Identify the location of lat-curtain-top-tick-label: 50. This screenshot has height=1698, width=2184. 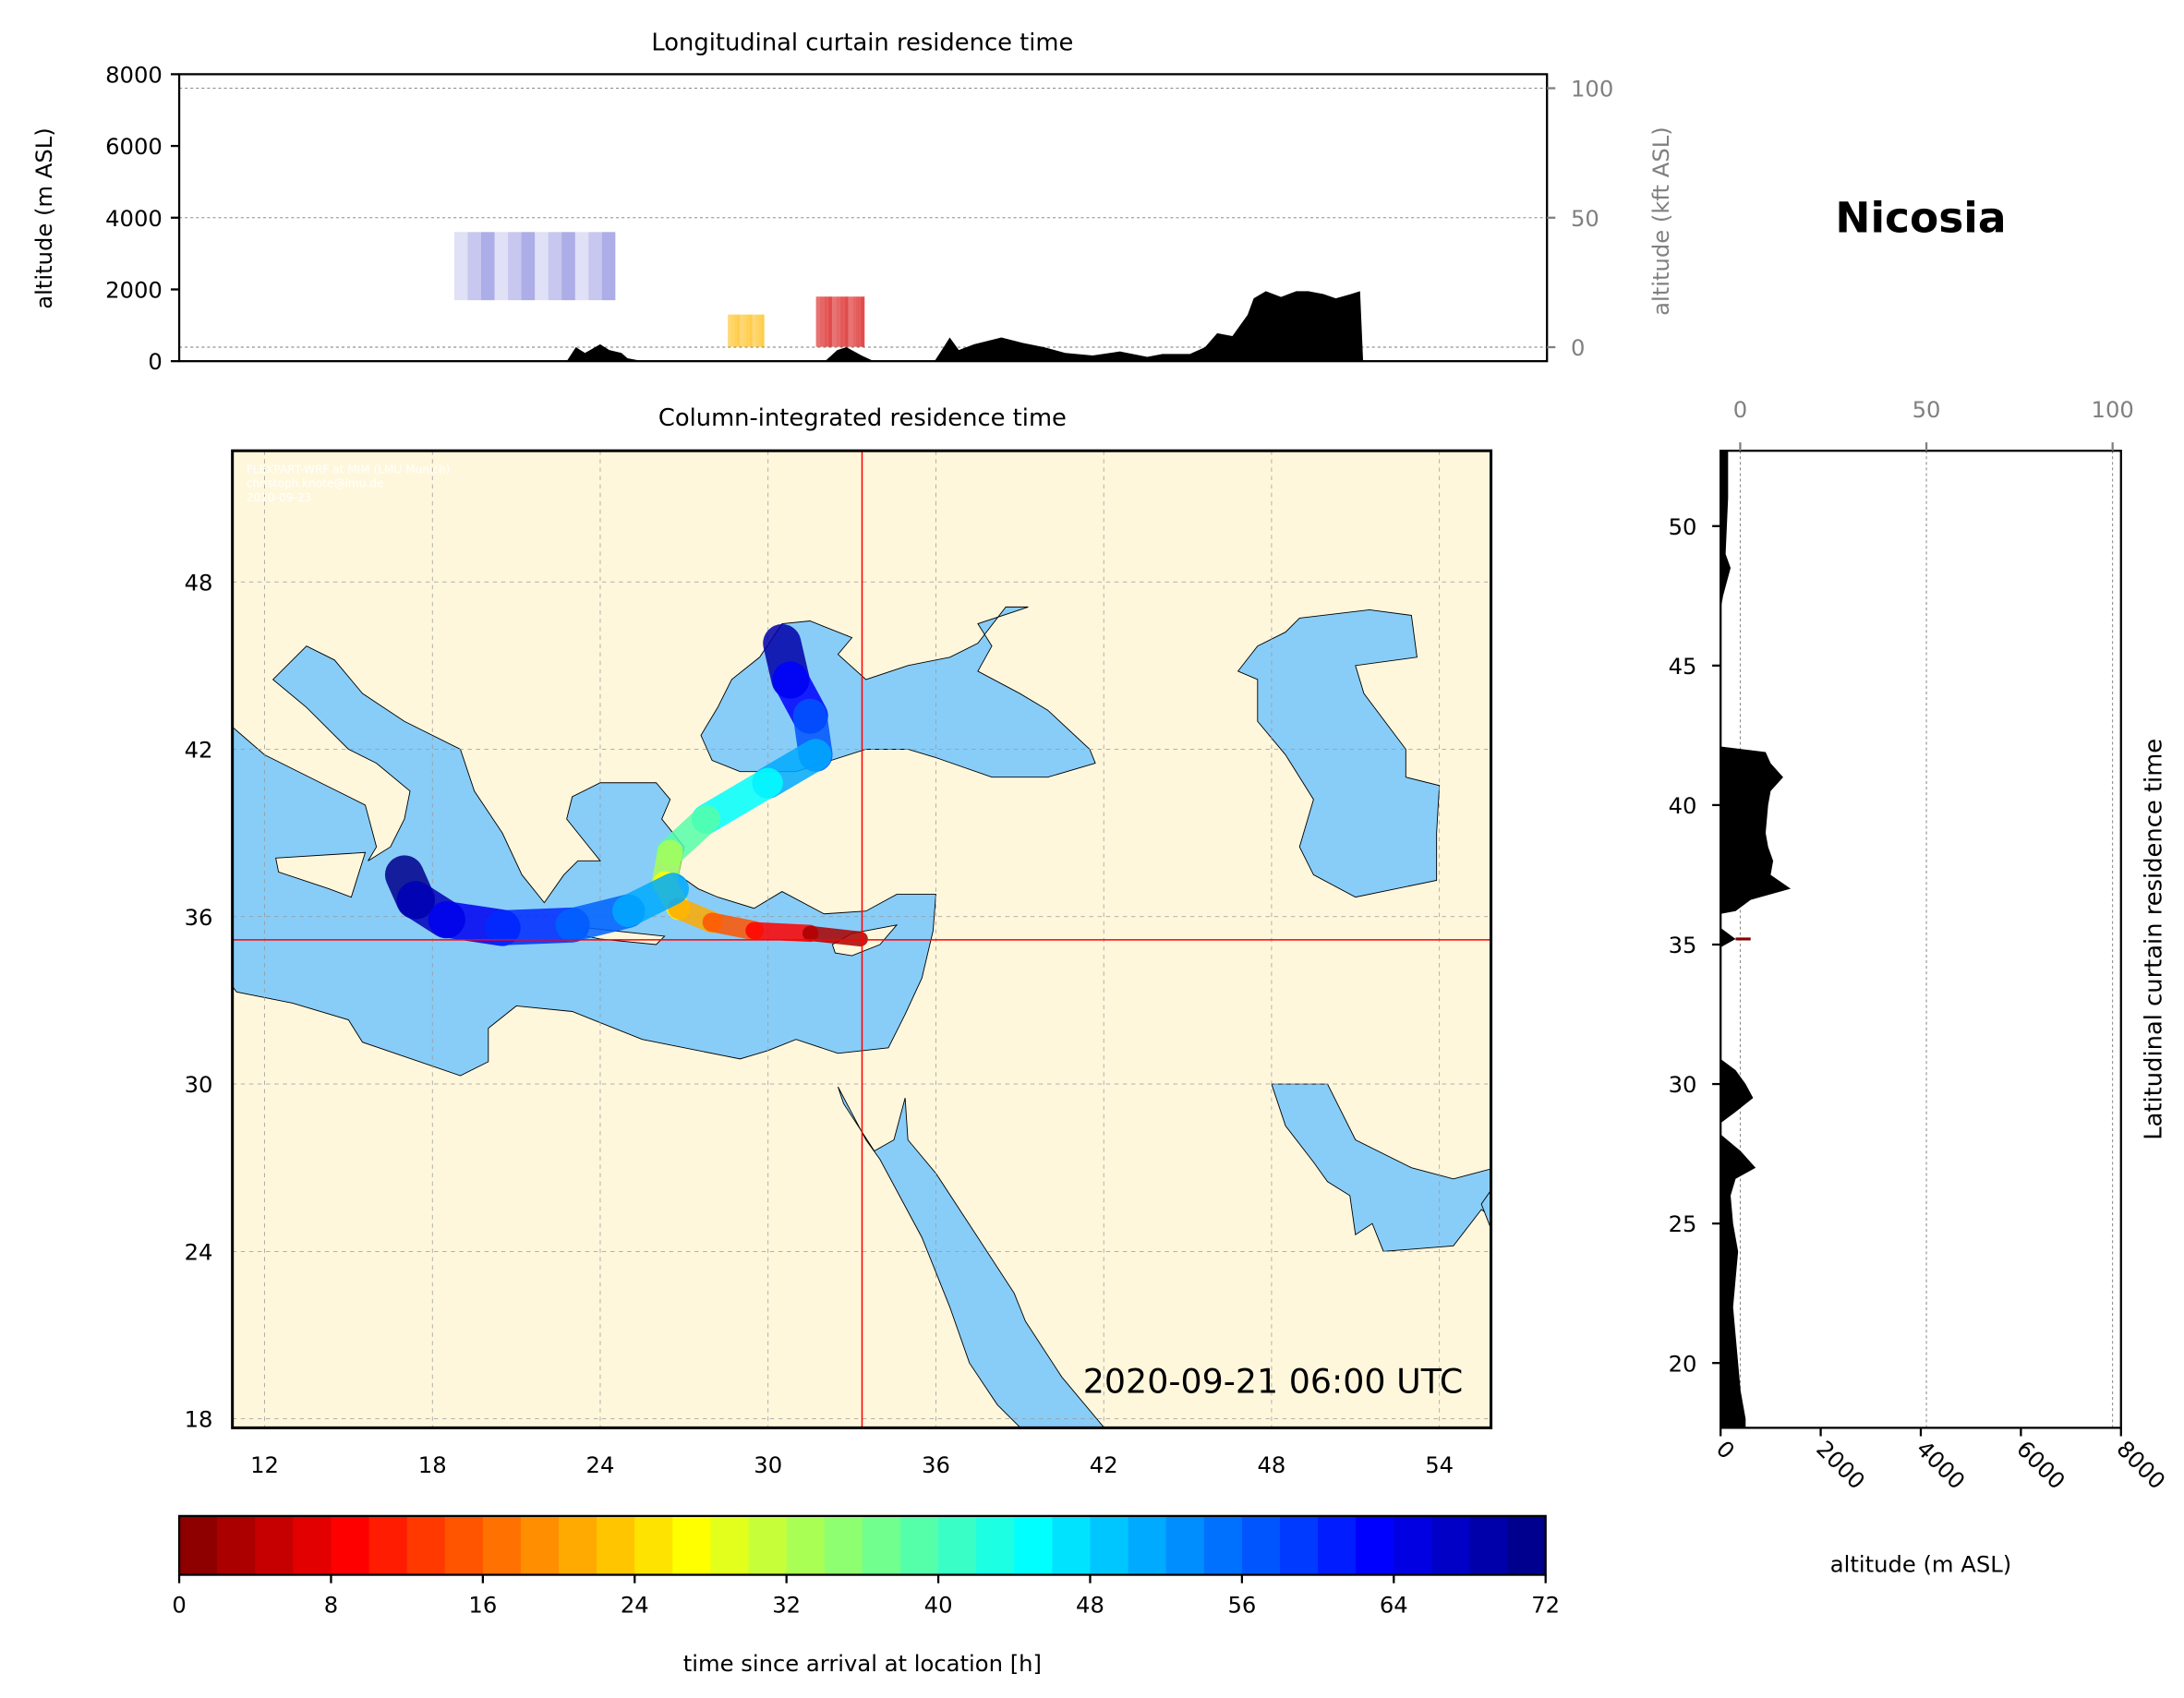
(1927, 409).